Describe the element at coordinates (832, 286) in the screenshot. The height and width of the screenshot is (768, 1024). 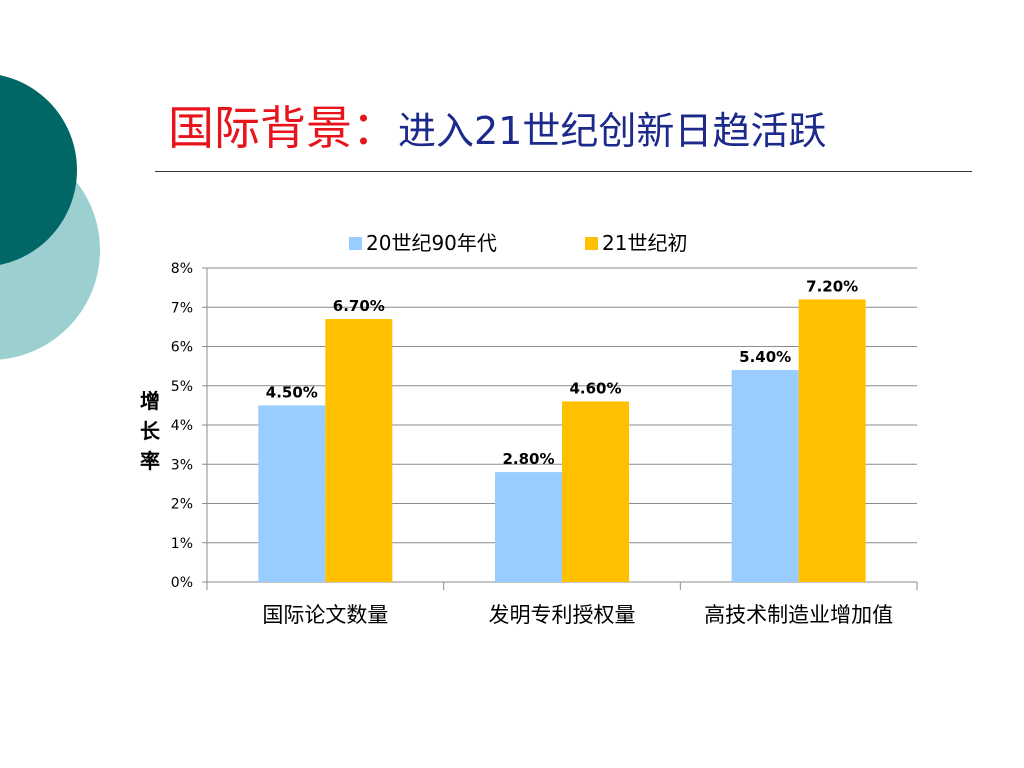
I see `data-label: 7.20%` at that location.